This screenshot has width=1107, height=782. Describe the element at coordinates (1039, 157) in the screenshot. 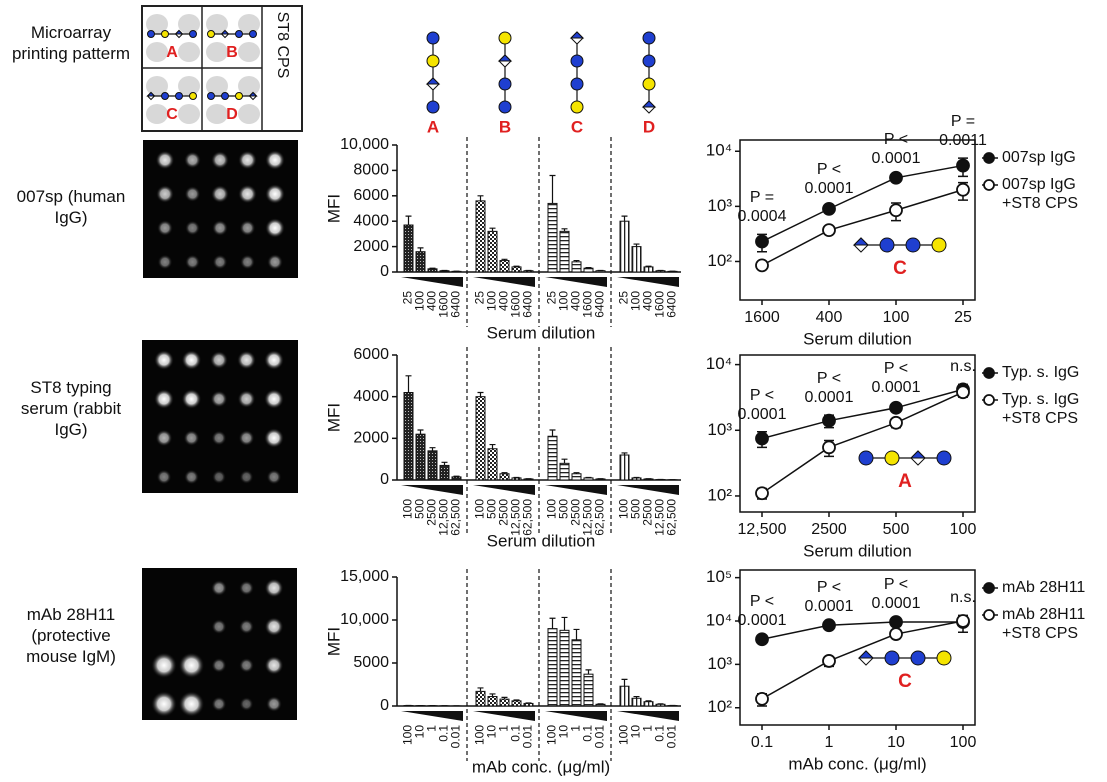

I see `legend-label: 007sp IgG` at that location.